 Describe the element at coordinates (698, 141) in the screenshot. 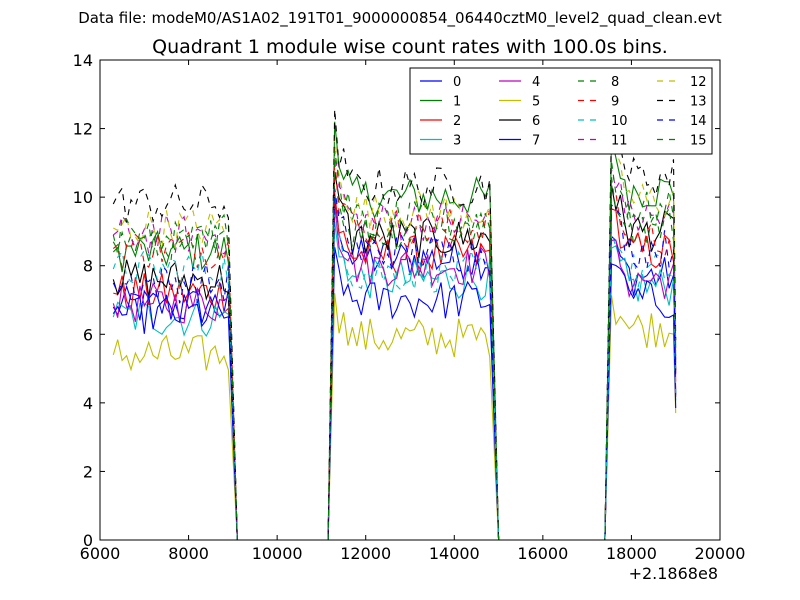

I see `legend-label-15: 15` at that location.